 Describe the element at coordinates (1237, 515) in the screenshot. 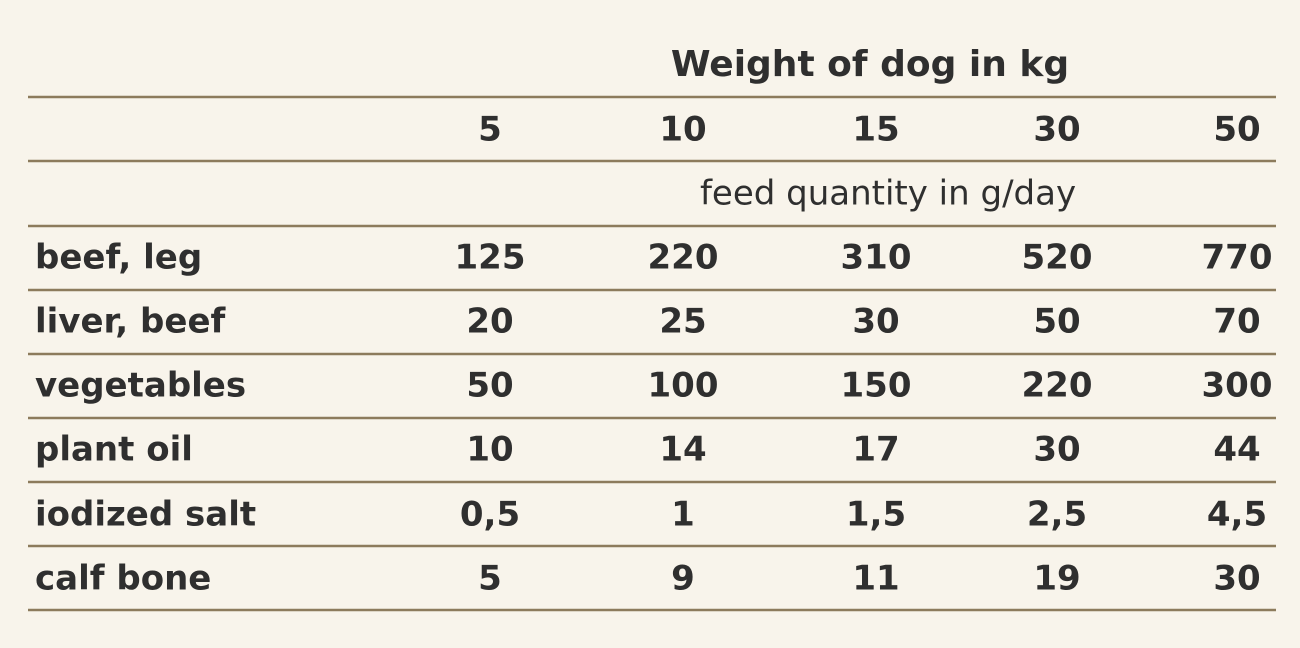

I see `table-cell: 4,5` at that location.